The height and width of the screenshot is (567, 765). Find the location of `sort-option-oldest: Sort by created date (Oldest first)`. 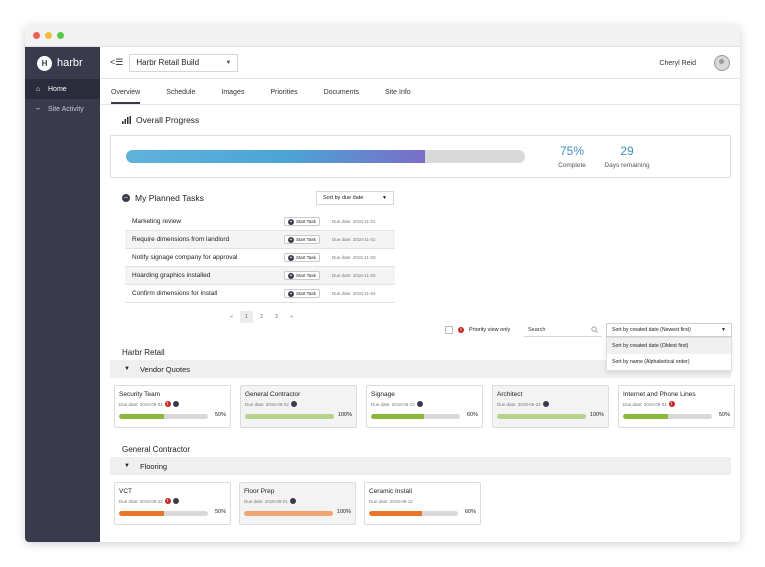

sort-option-oldest: Sort by created date (Oldest first) is located at coordinates (669, 346).